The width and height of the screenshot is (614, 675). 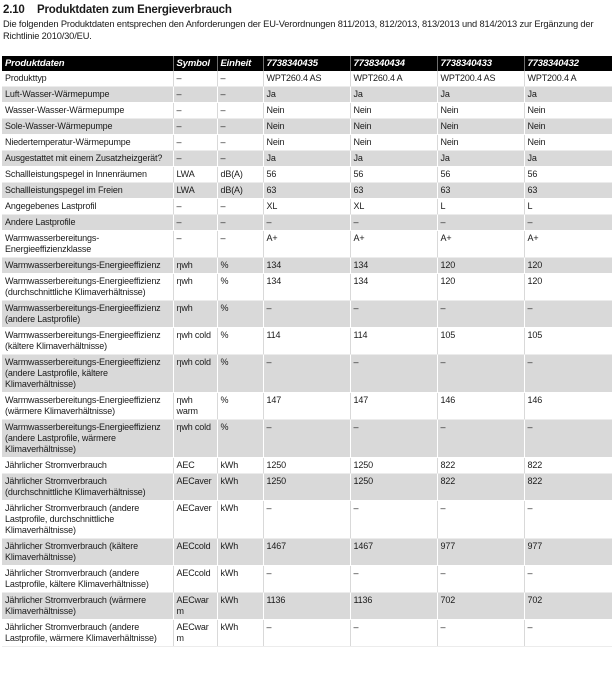 I want to click on row-value-3: 56, so click(x=480, y=174).